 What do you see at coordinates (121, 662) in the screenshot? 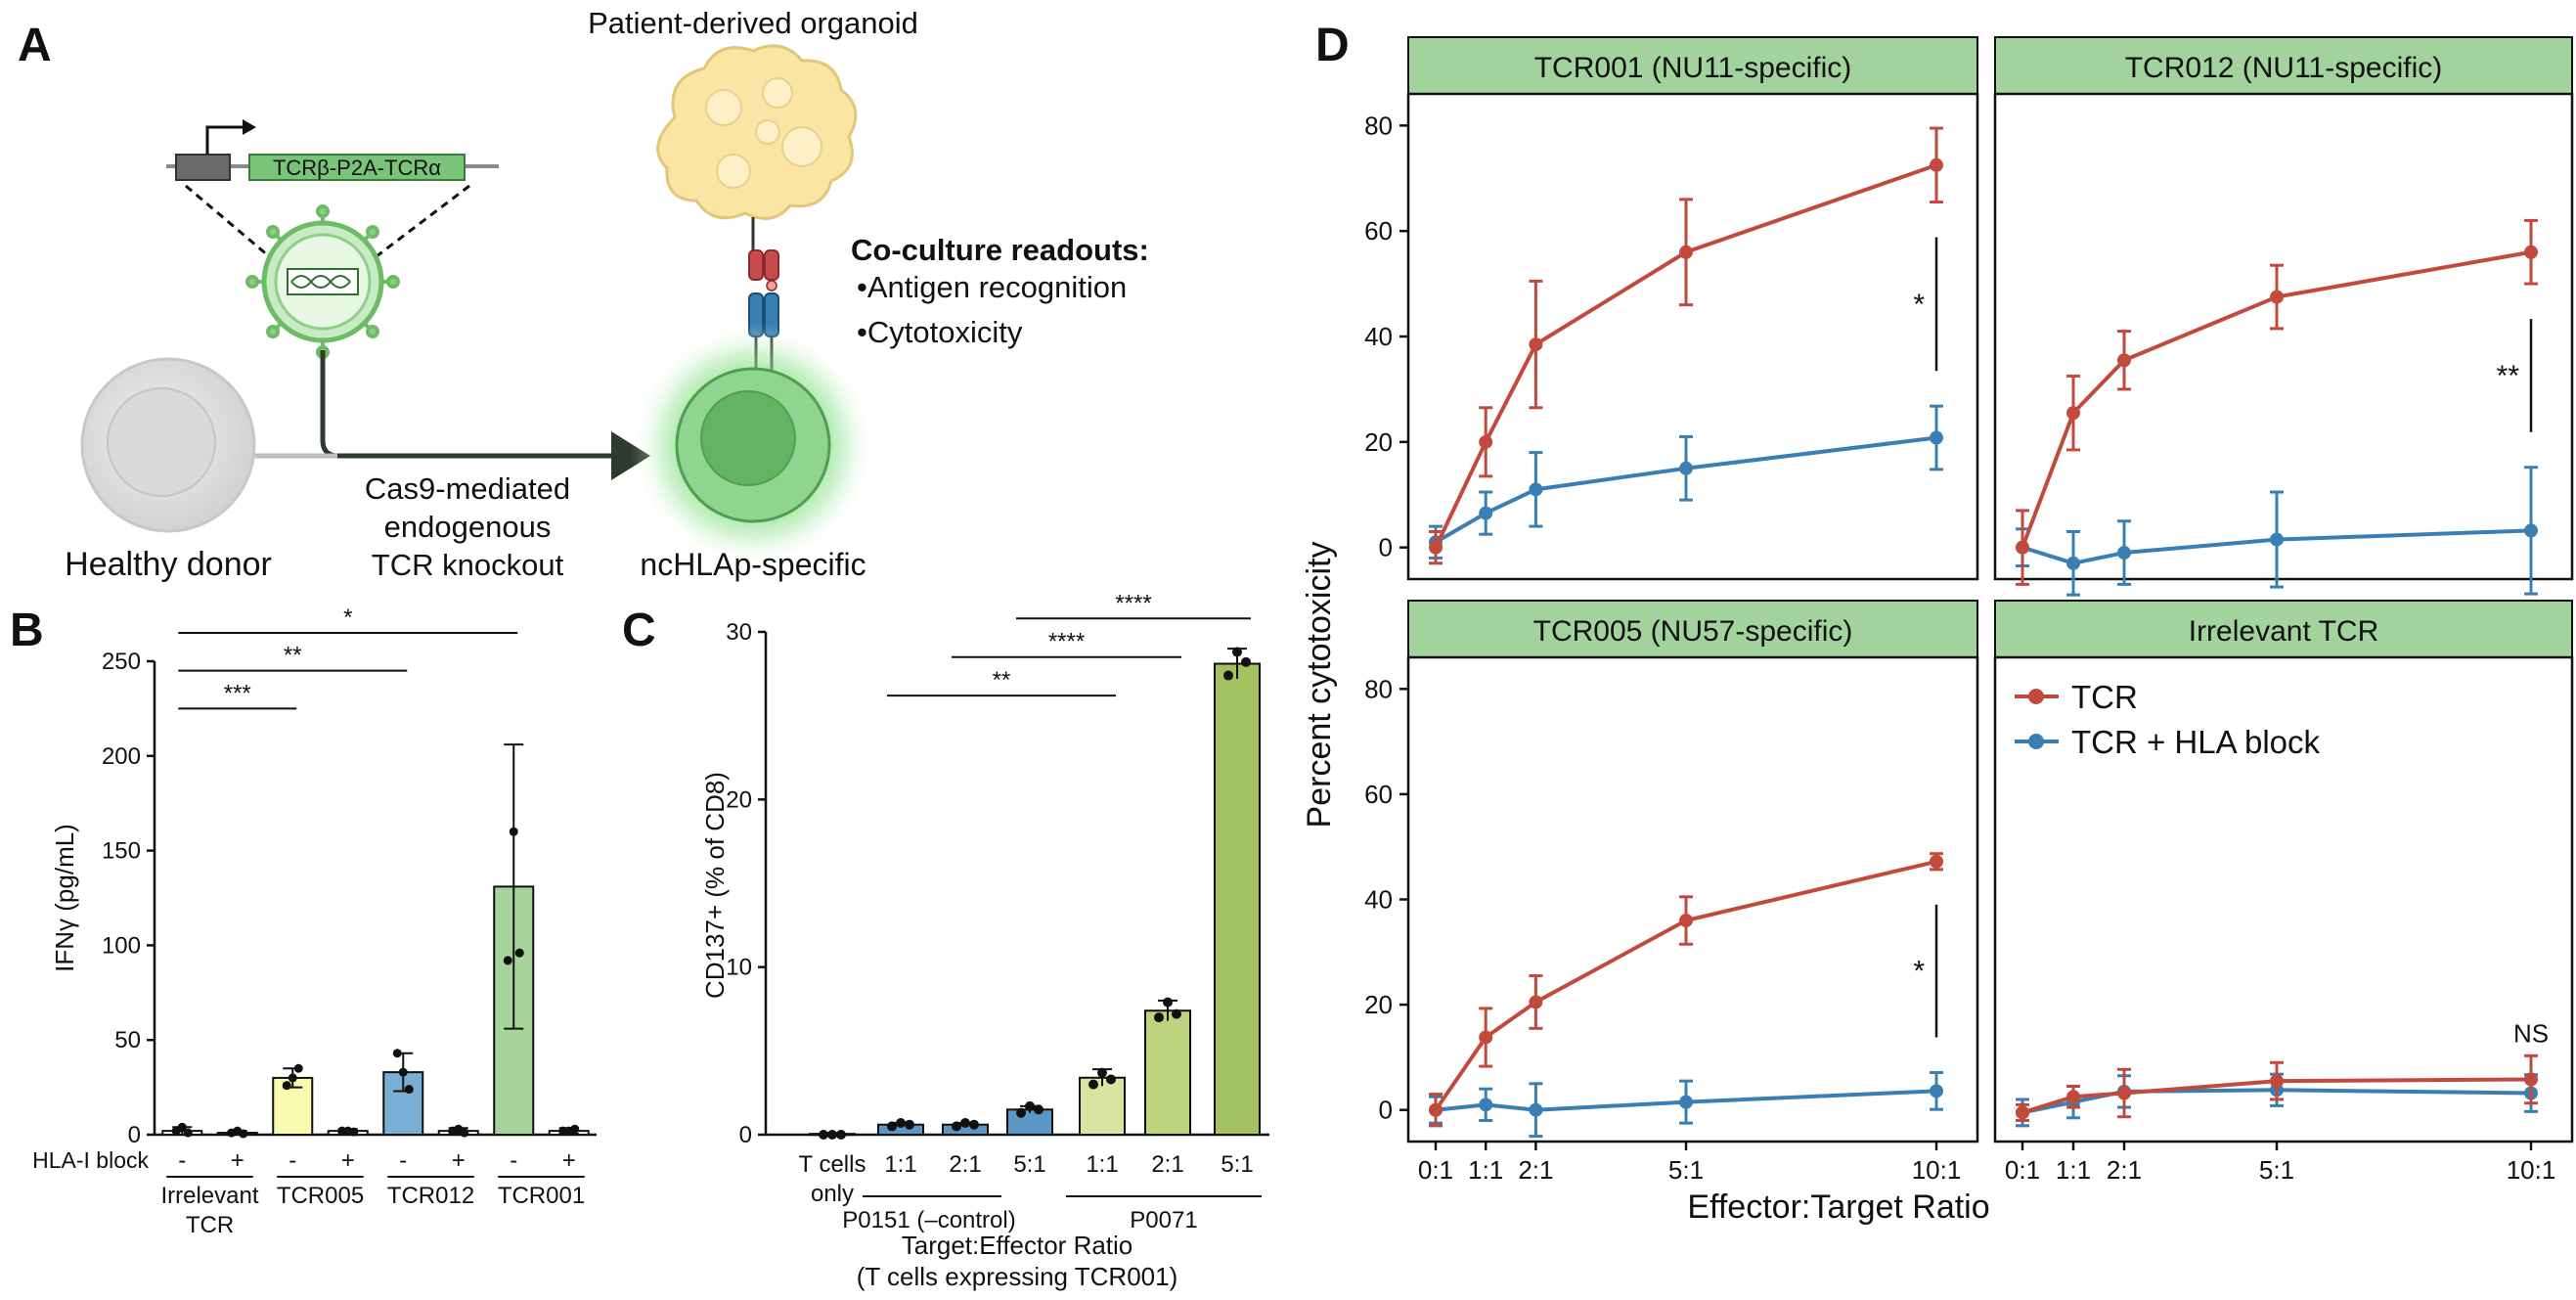
I see `b-y-tick-label: 250` at bounding box center [121, 662].